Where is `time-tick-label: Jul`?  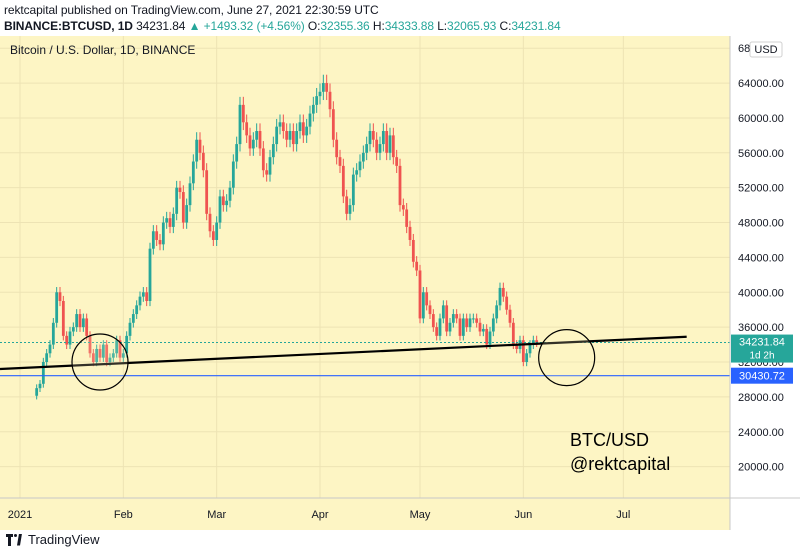
time-tick-label: Jul is located at coordinates (623, 515).